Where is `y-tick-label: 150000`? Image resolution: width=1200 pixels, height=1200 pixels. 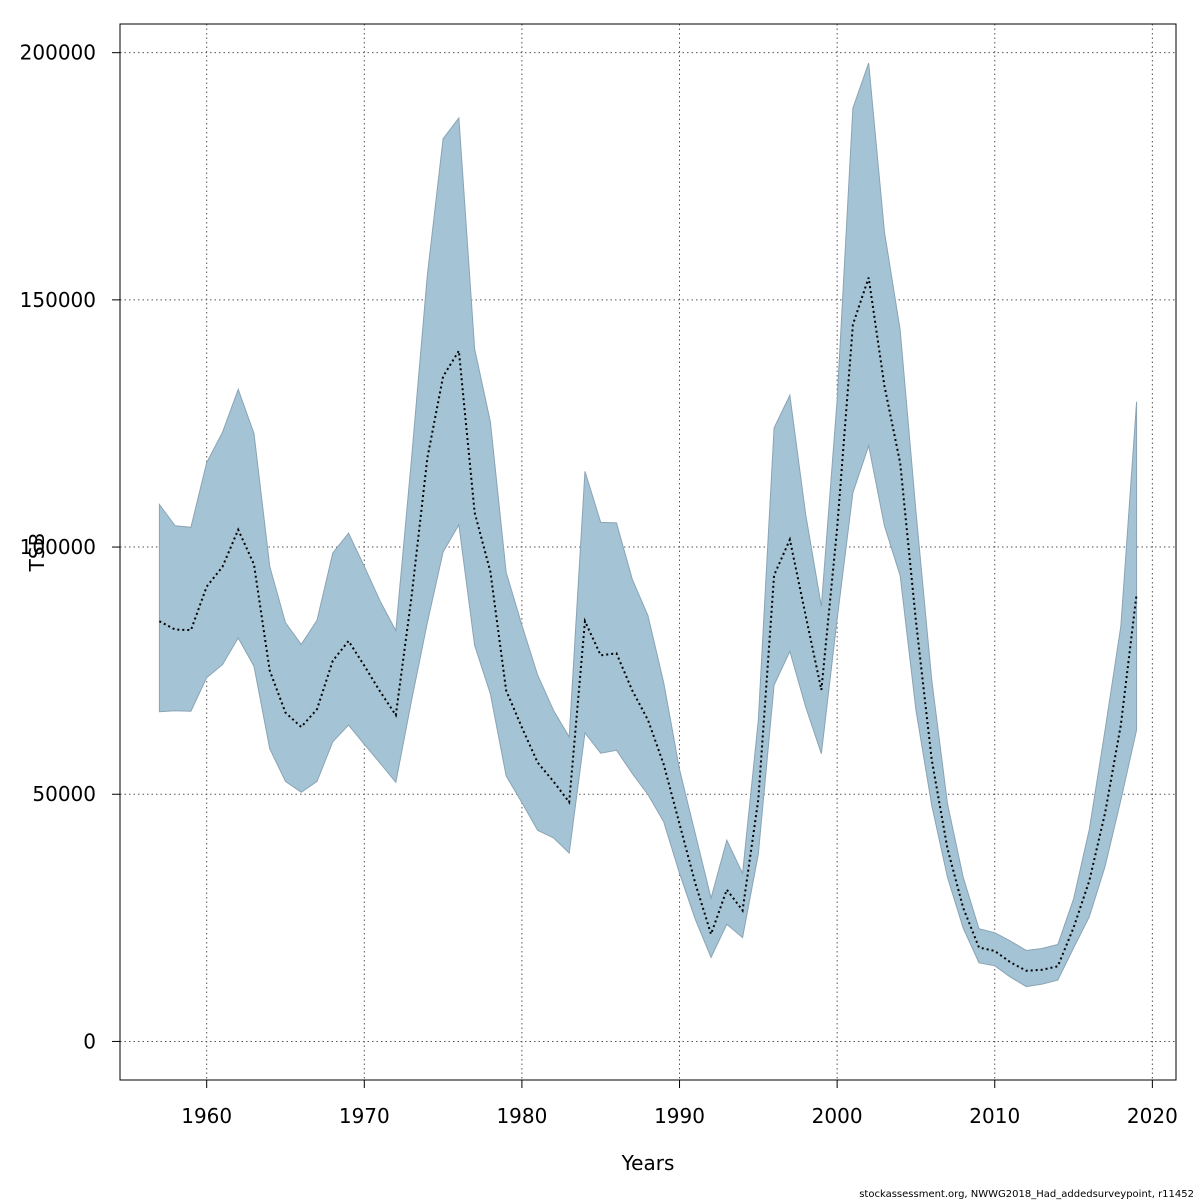
y-tick-label: 150000 is located at coordinates (58, 300).